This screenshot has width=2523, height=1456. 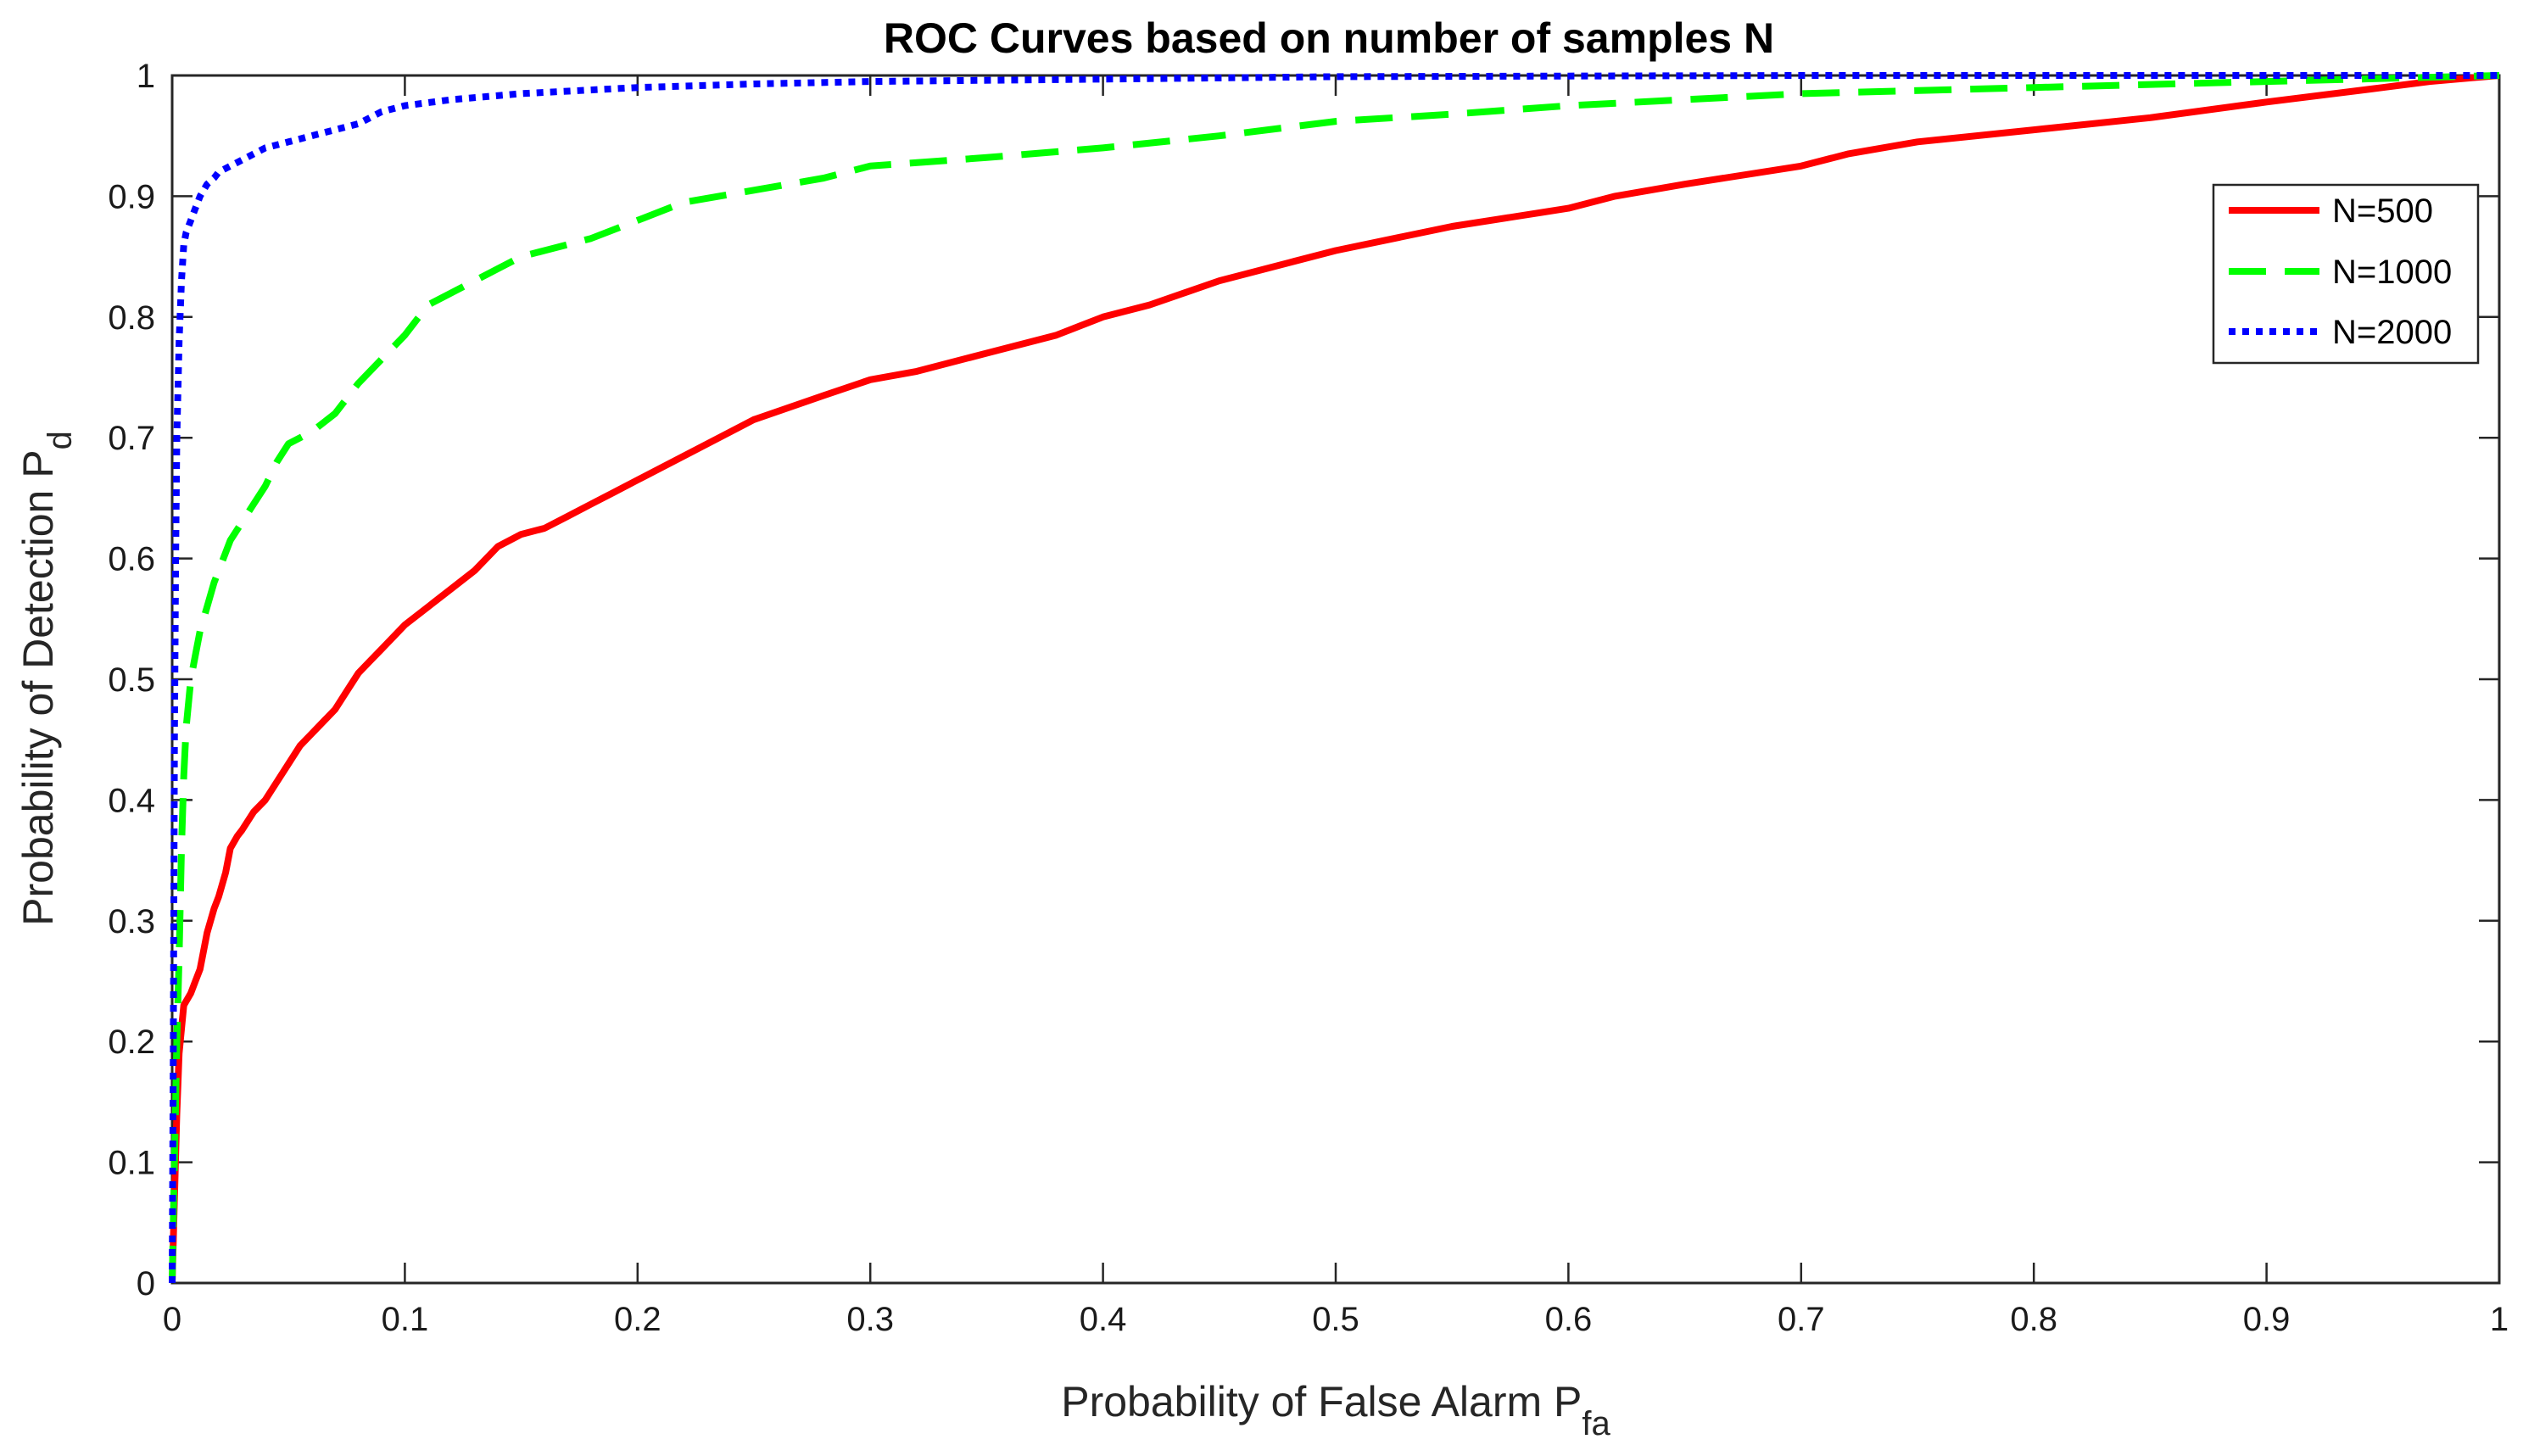 I want to click on x-tick-label: 0.8, so click(x=2034, y=1319).